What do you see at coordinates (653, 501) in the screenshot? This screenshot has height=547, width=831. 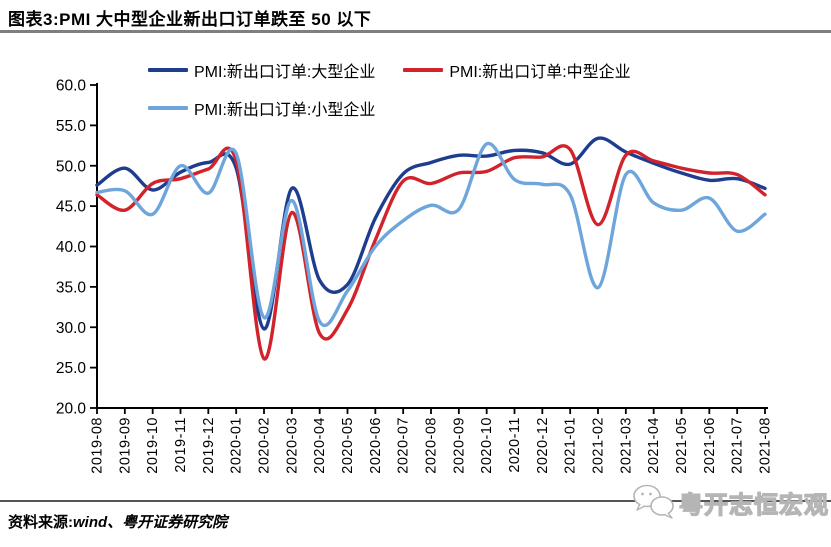 I see `wechat-icon` at bounding box center [653, 501].